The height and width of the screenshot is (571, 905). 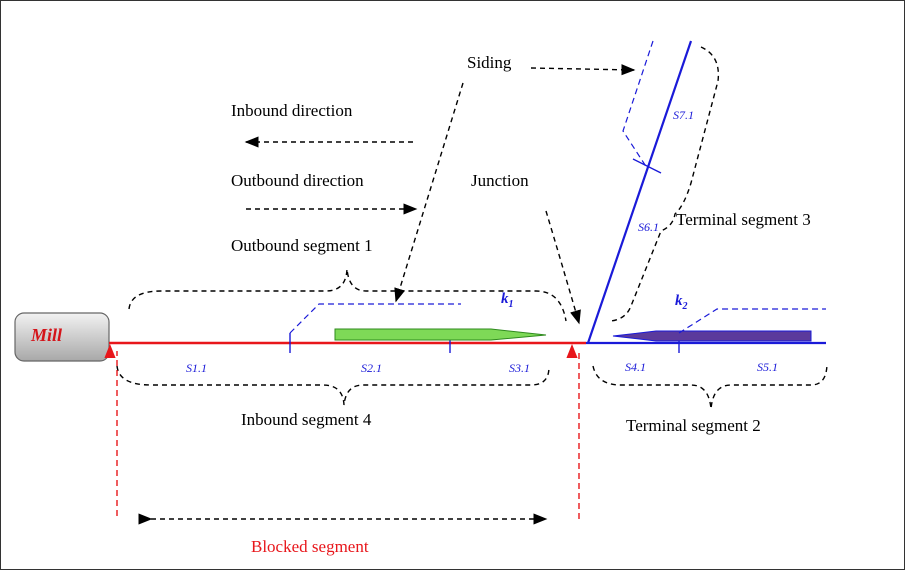 I want to click on inbound-train, so click(x=712, y=336).